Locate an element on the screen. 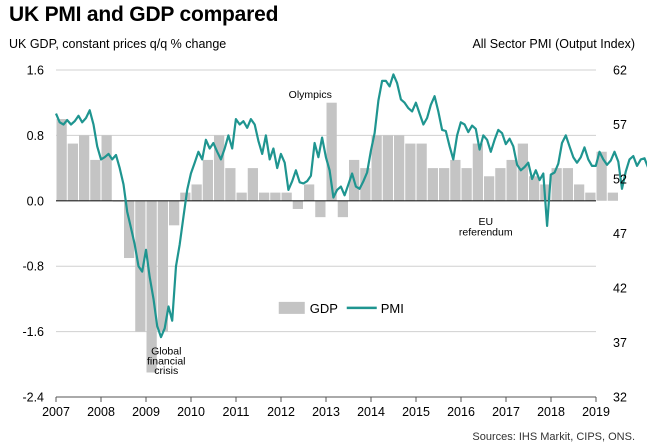 The height and width of the screenshot is (447, 647). x-tick-label: 2007 is located at coordinates (56, 412).